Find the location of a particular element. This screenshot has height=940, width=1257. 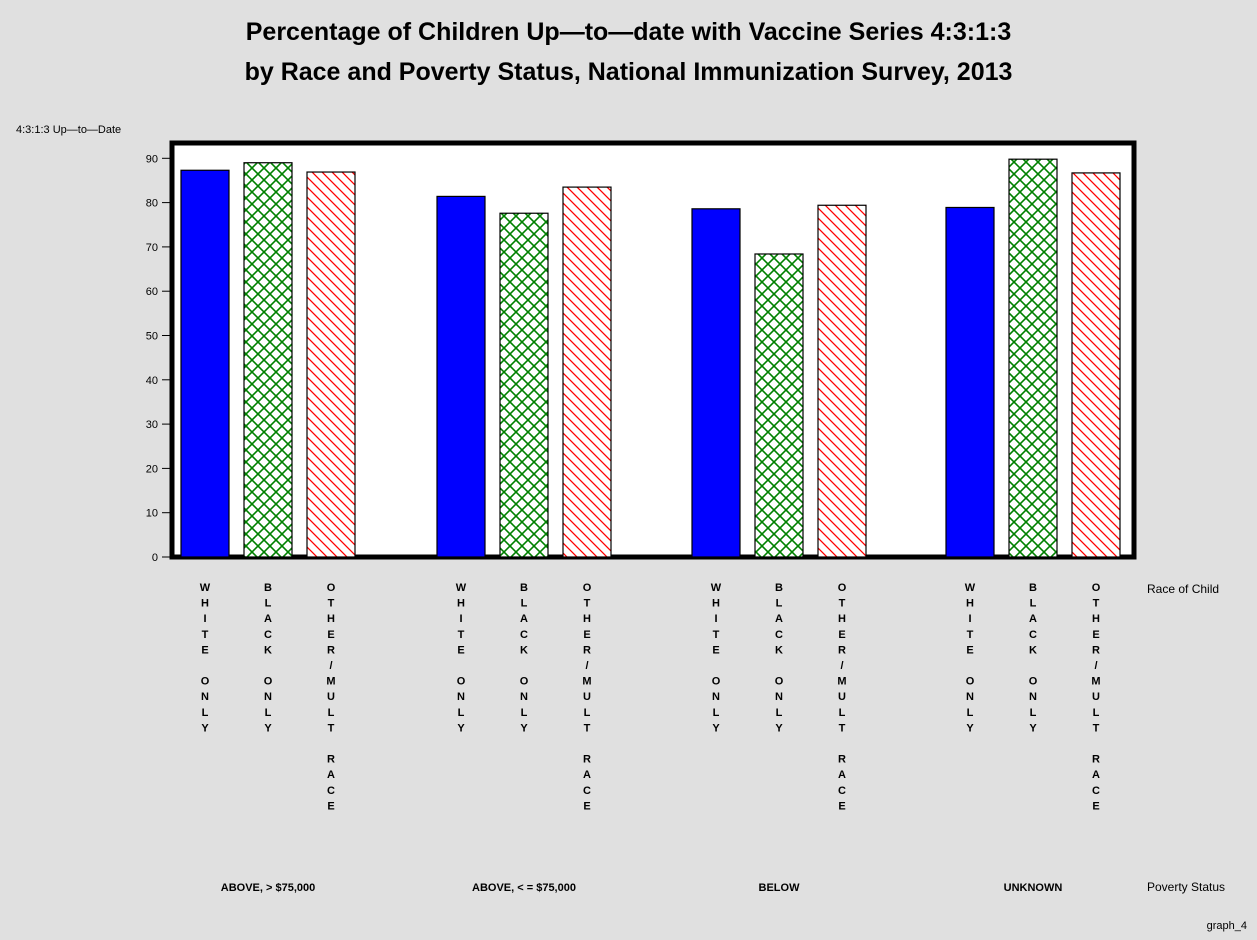

y-tick-label: 90 is located at coordinates (152, 159).